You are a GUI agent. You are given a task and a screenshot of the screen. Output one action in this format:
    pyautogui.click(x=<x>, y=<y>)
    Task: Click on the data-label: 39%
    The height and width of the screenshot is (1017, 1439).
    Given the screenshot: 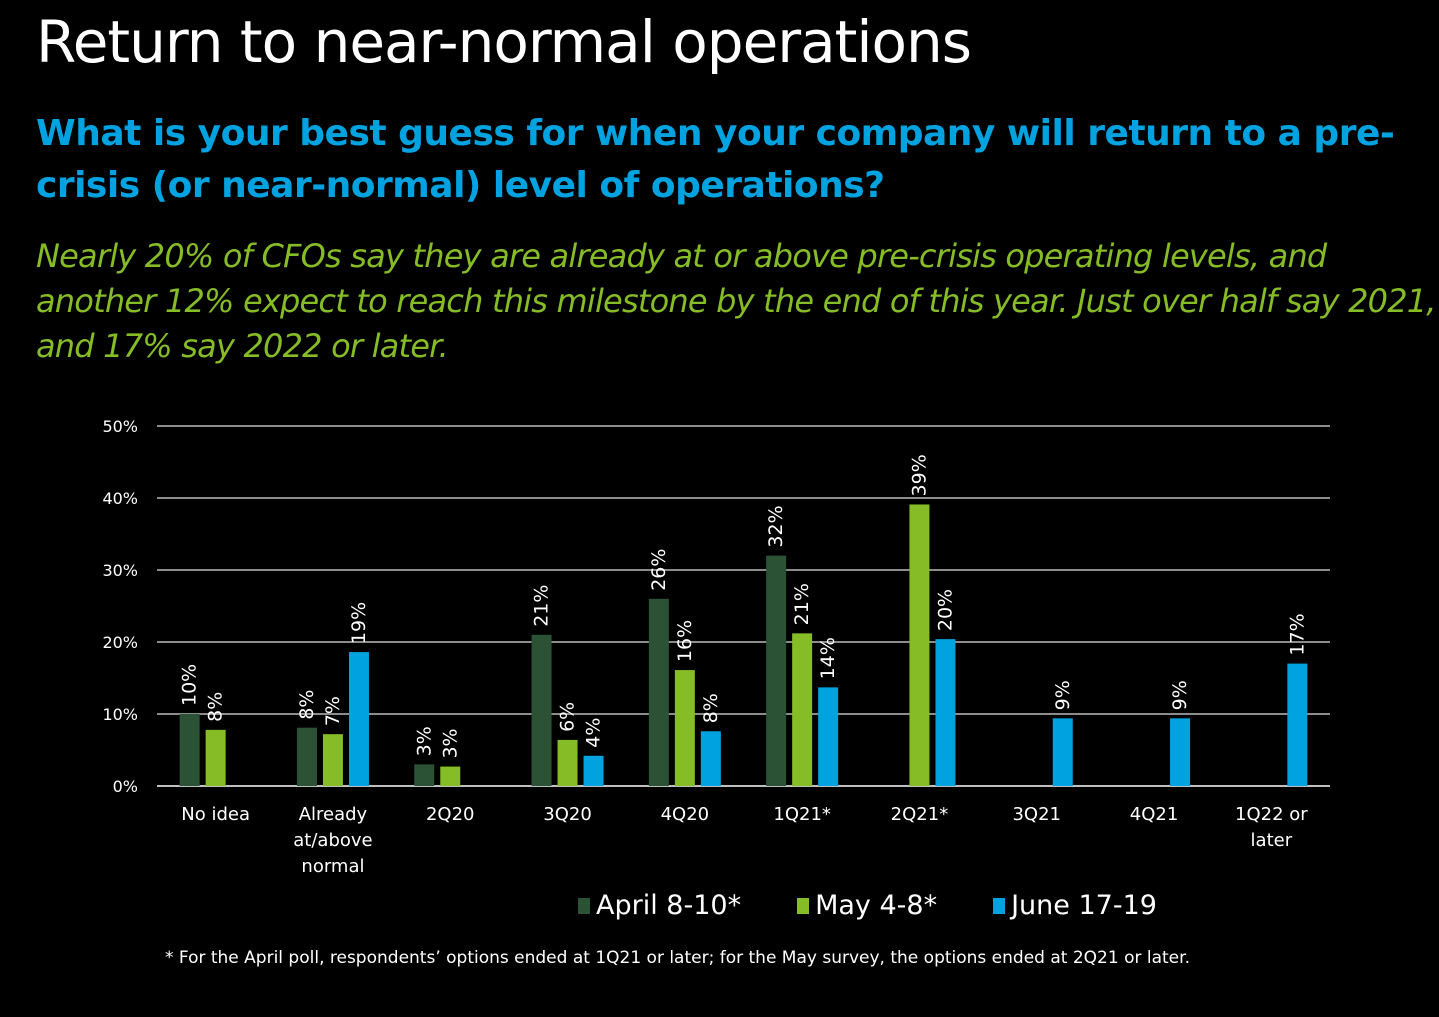 What is the action you would take?
    pyautogui.click(x=919, y=475)
    